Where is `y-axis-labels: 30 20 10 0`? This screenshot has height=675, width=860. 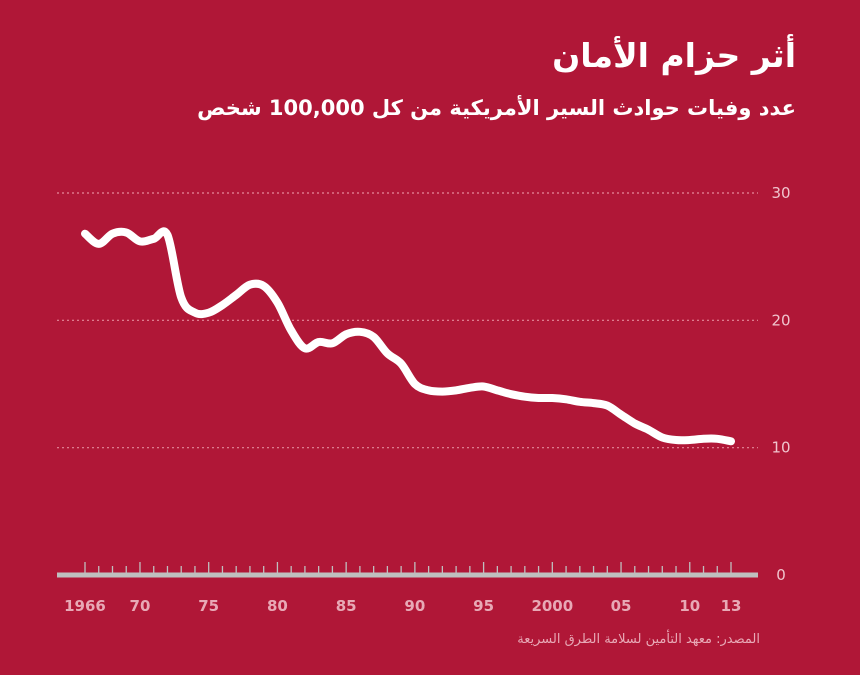 y-axis-labels: 30 20 10 0 is located at coordinates (780, 384).